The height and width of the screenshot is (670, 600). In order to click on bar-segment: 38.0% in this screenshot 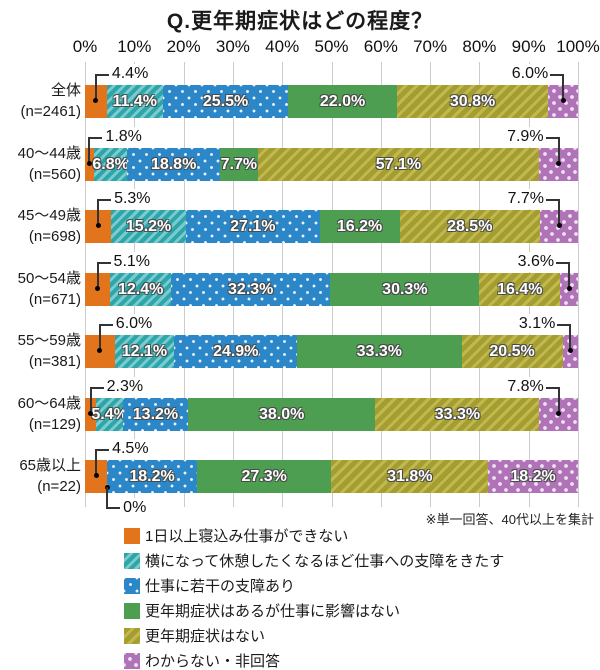, I will do `click(282, 414)`.